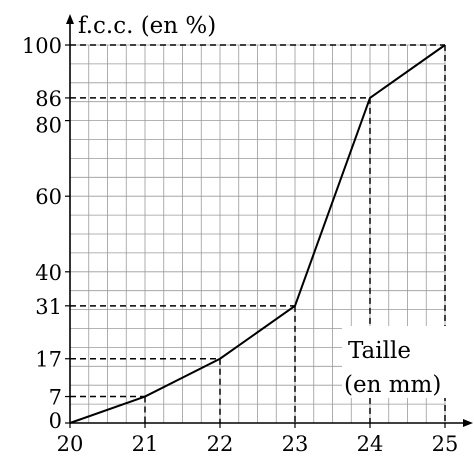  Describe the element at coordinates (48, 197) in the screenshot. I see `y-tick-label: 60` at that location.